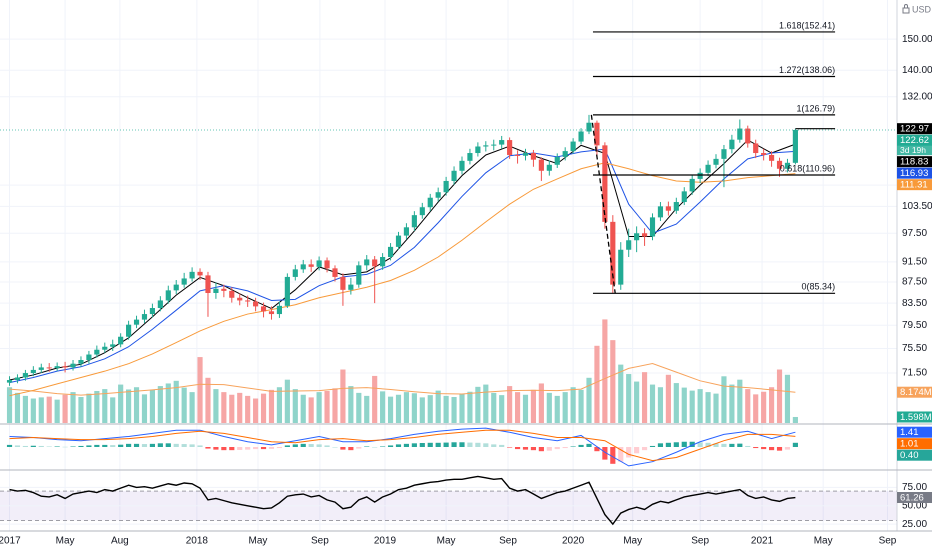 This screenshot has width=932, height=550. I want to click on axis-tag-label: 116.93, so click(914, 173).